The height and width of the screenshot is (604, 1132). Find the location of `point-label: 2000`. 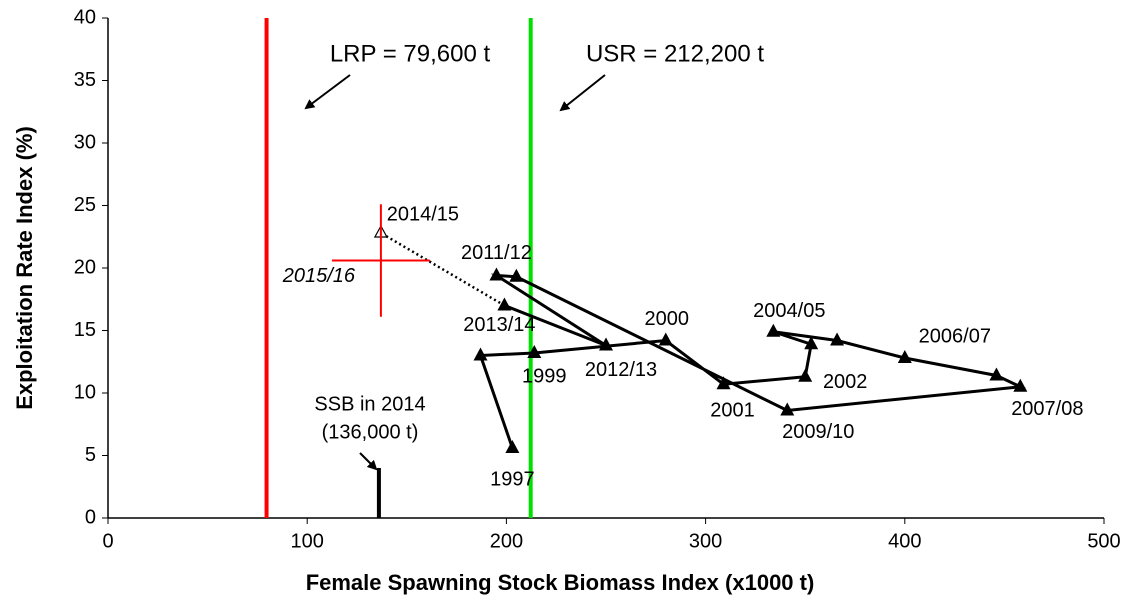

point-label: 2000 is located at coordinates (667, 319).